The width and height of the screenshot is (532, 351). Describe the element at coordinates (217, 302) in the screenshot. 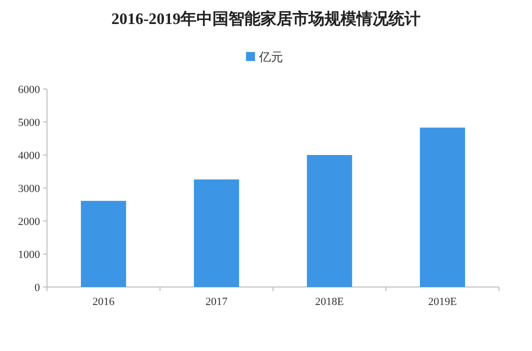

I see `x-tick-label: 2017` at that location.